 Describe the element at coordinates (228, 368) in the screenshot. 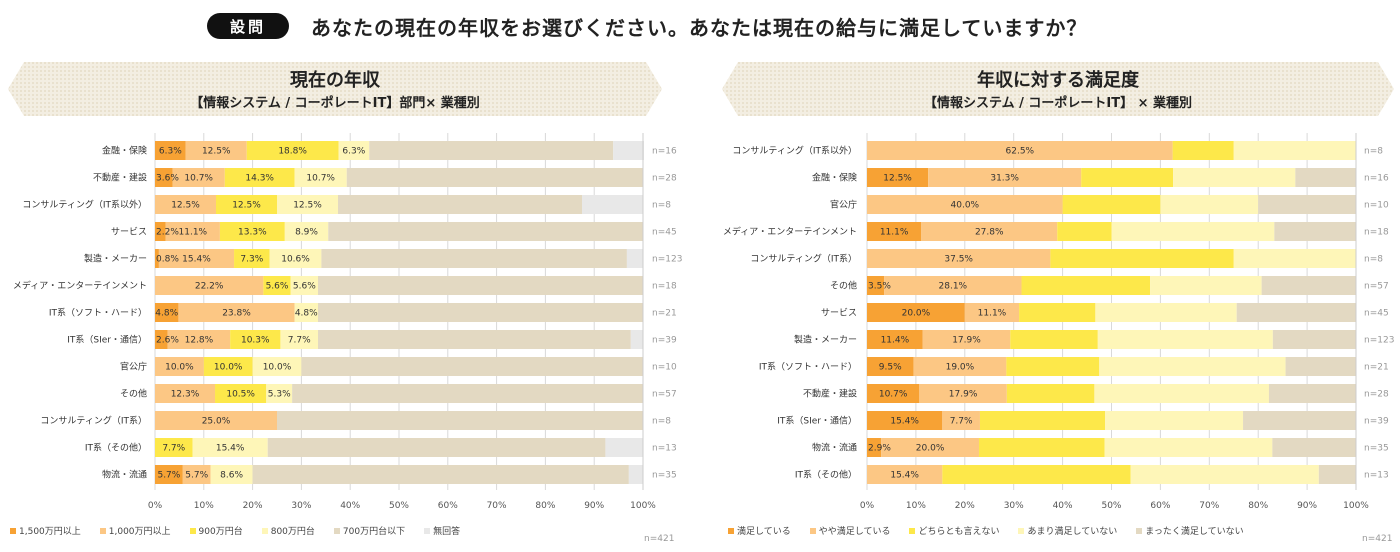

I see `data-label: 10.0%` at that location.